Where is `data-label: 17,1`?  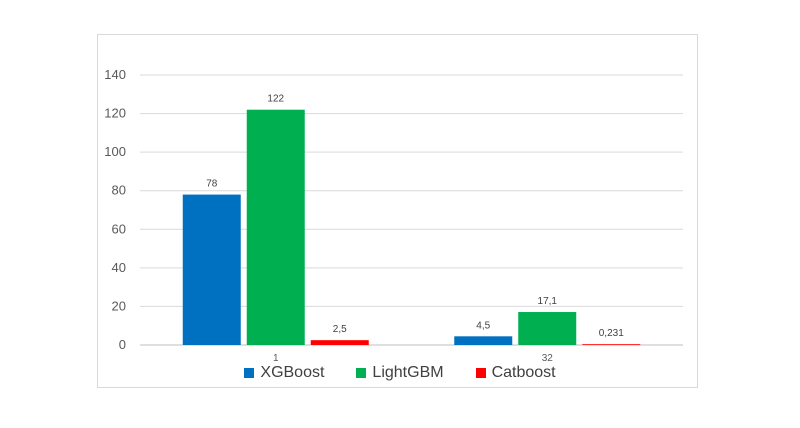
data-label: 17,1 is located at coordinates (548, 301).